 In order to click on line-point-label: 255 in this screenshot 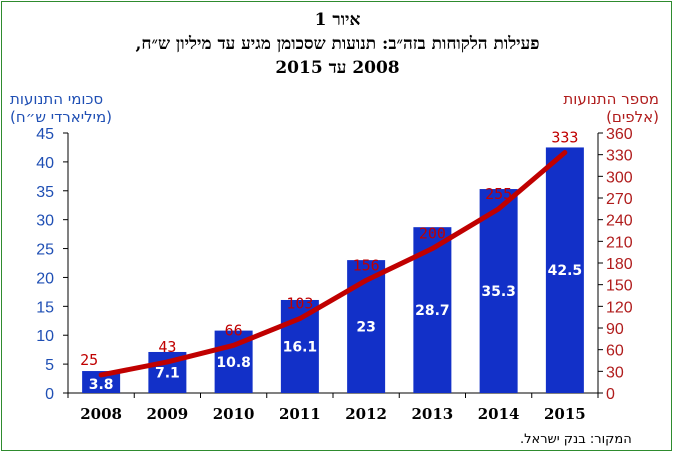, I will do `click(498, 194)`.